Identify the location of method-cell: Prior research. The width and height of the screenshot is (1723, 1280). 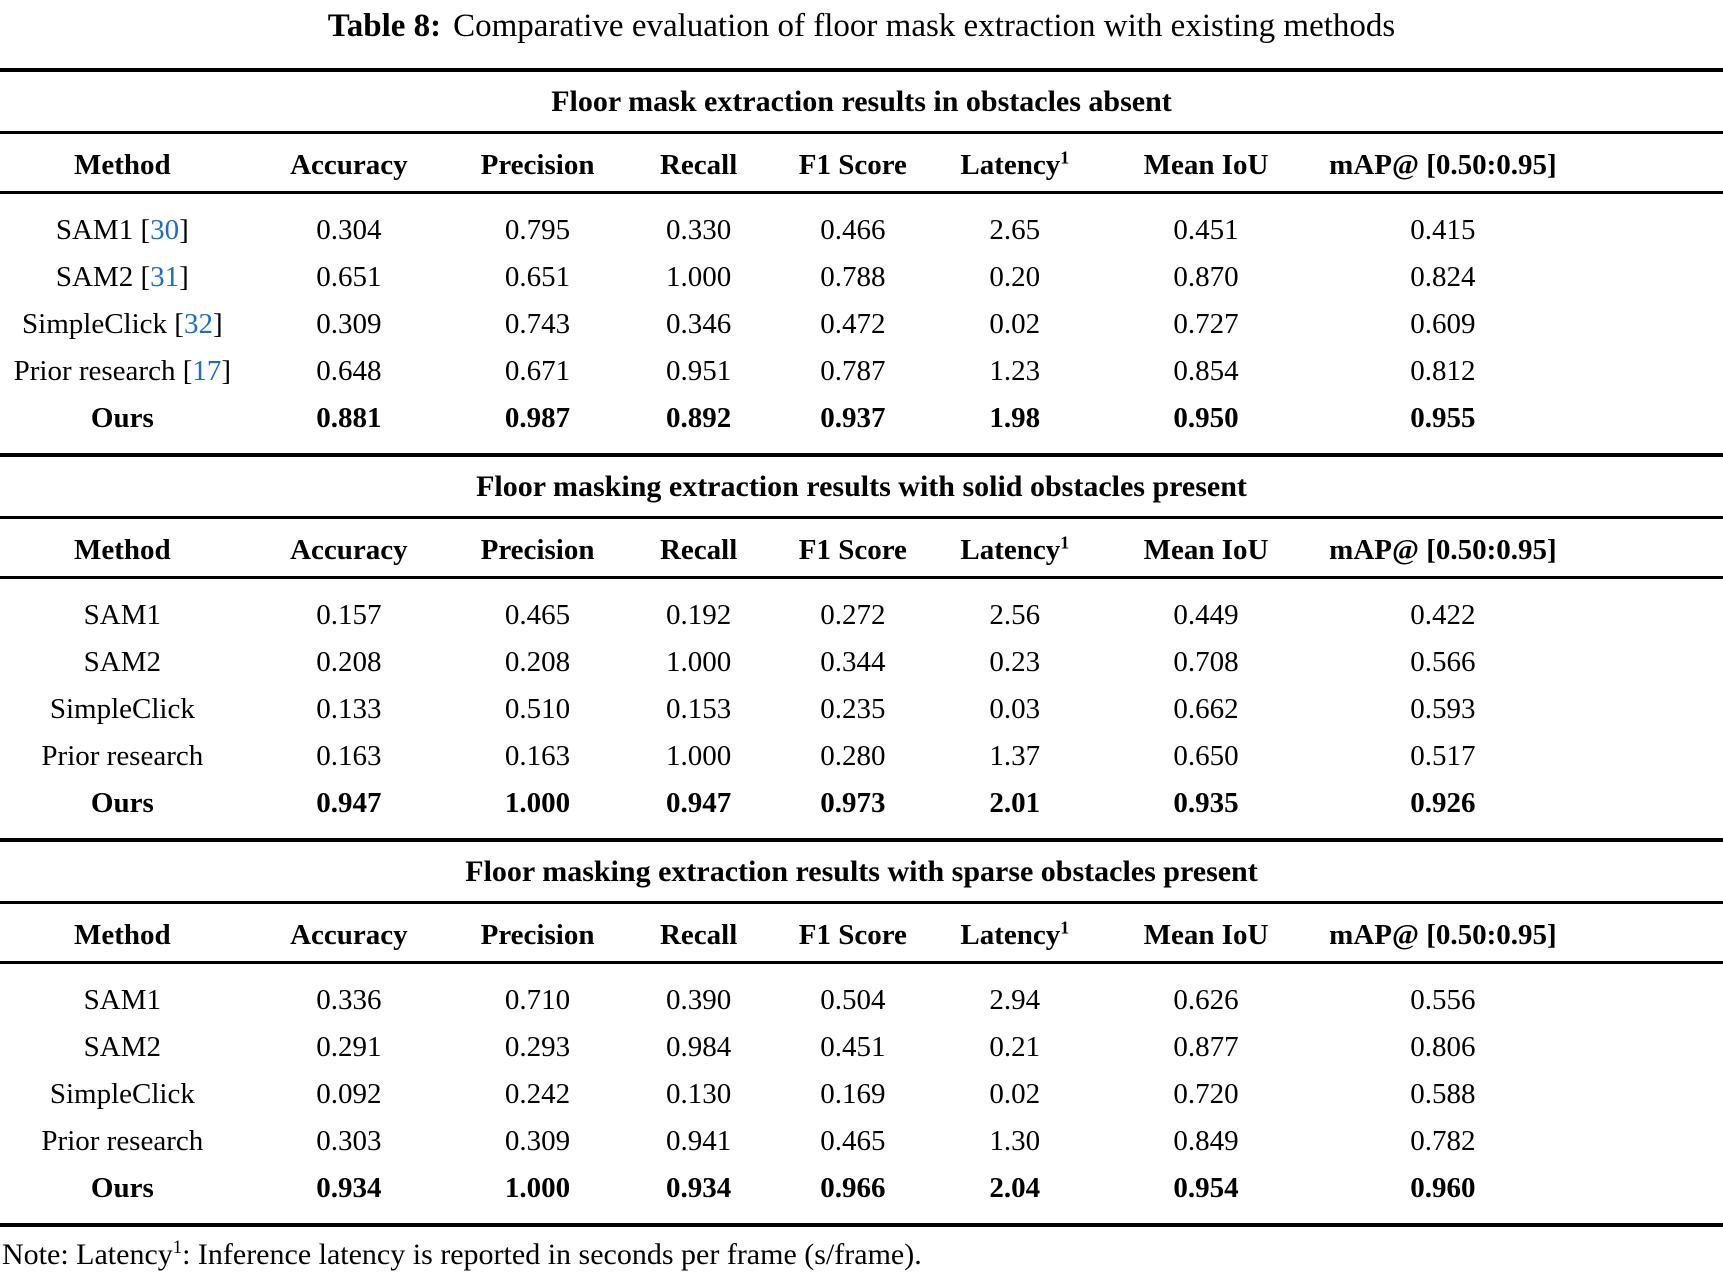
(122, 756).